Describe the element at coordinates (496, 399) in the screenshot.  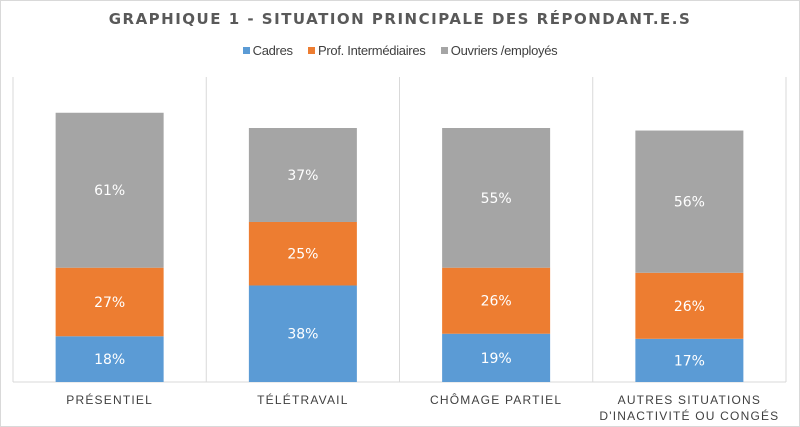
I see `category-label: CHÔMAGE PARTIEL` at that location.